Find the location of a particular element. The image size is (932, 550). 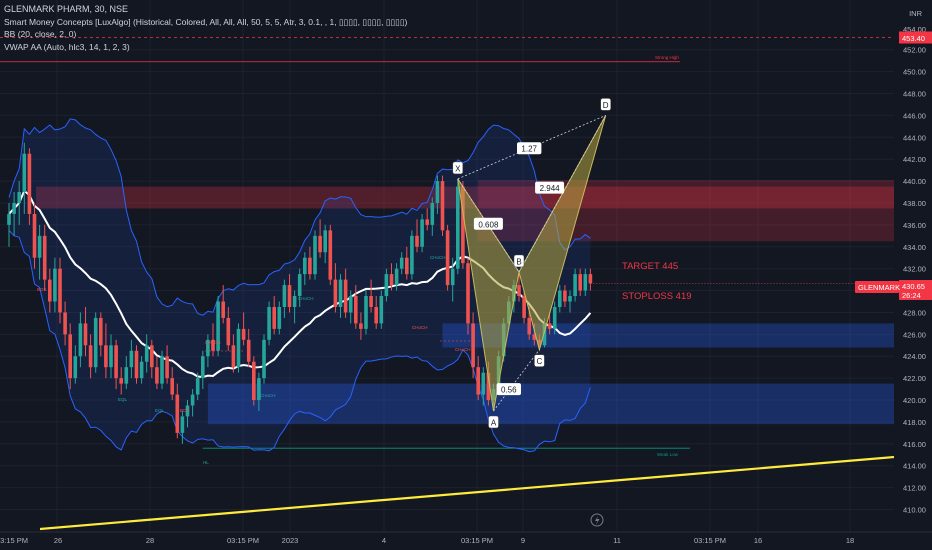

last-price-label: 430.65 is located at coordinates (913, 286).